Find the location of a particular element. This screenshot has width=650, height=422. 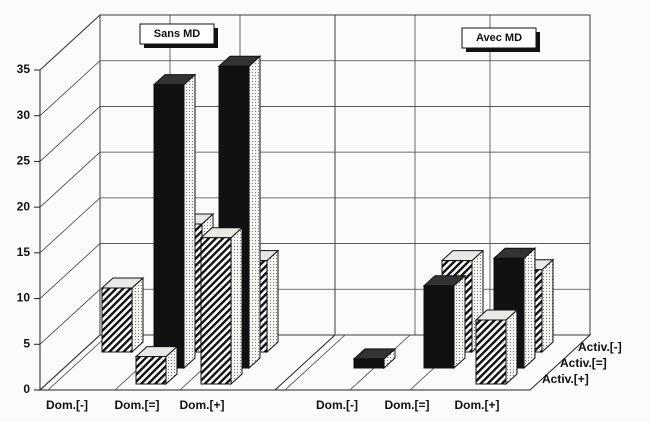

legend-label: Activ.[-] is located at coordinates (600, 347).